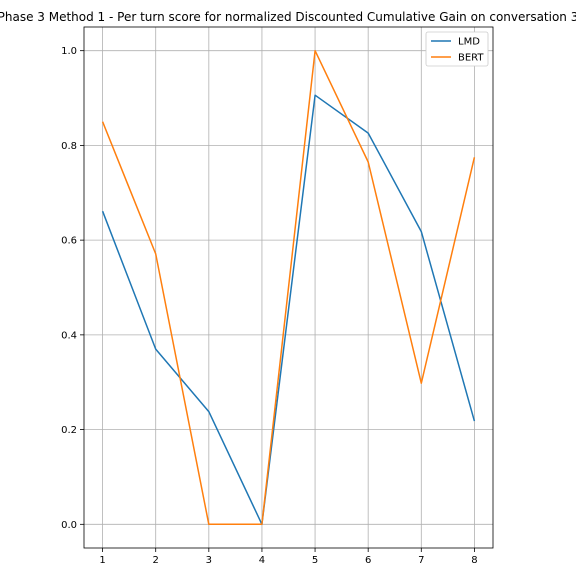  Describe the element at coordinates (471, 58) in the screenshot. I see `legend-label-bert: BERT` at that location.